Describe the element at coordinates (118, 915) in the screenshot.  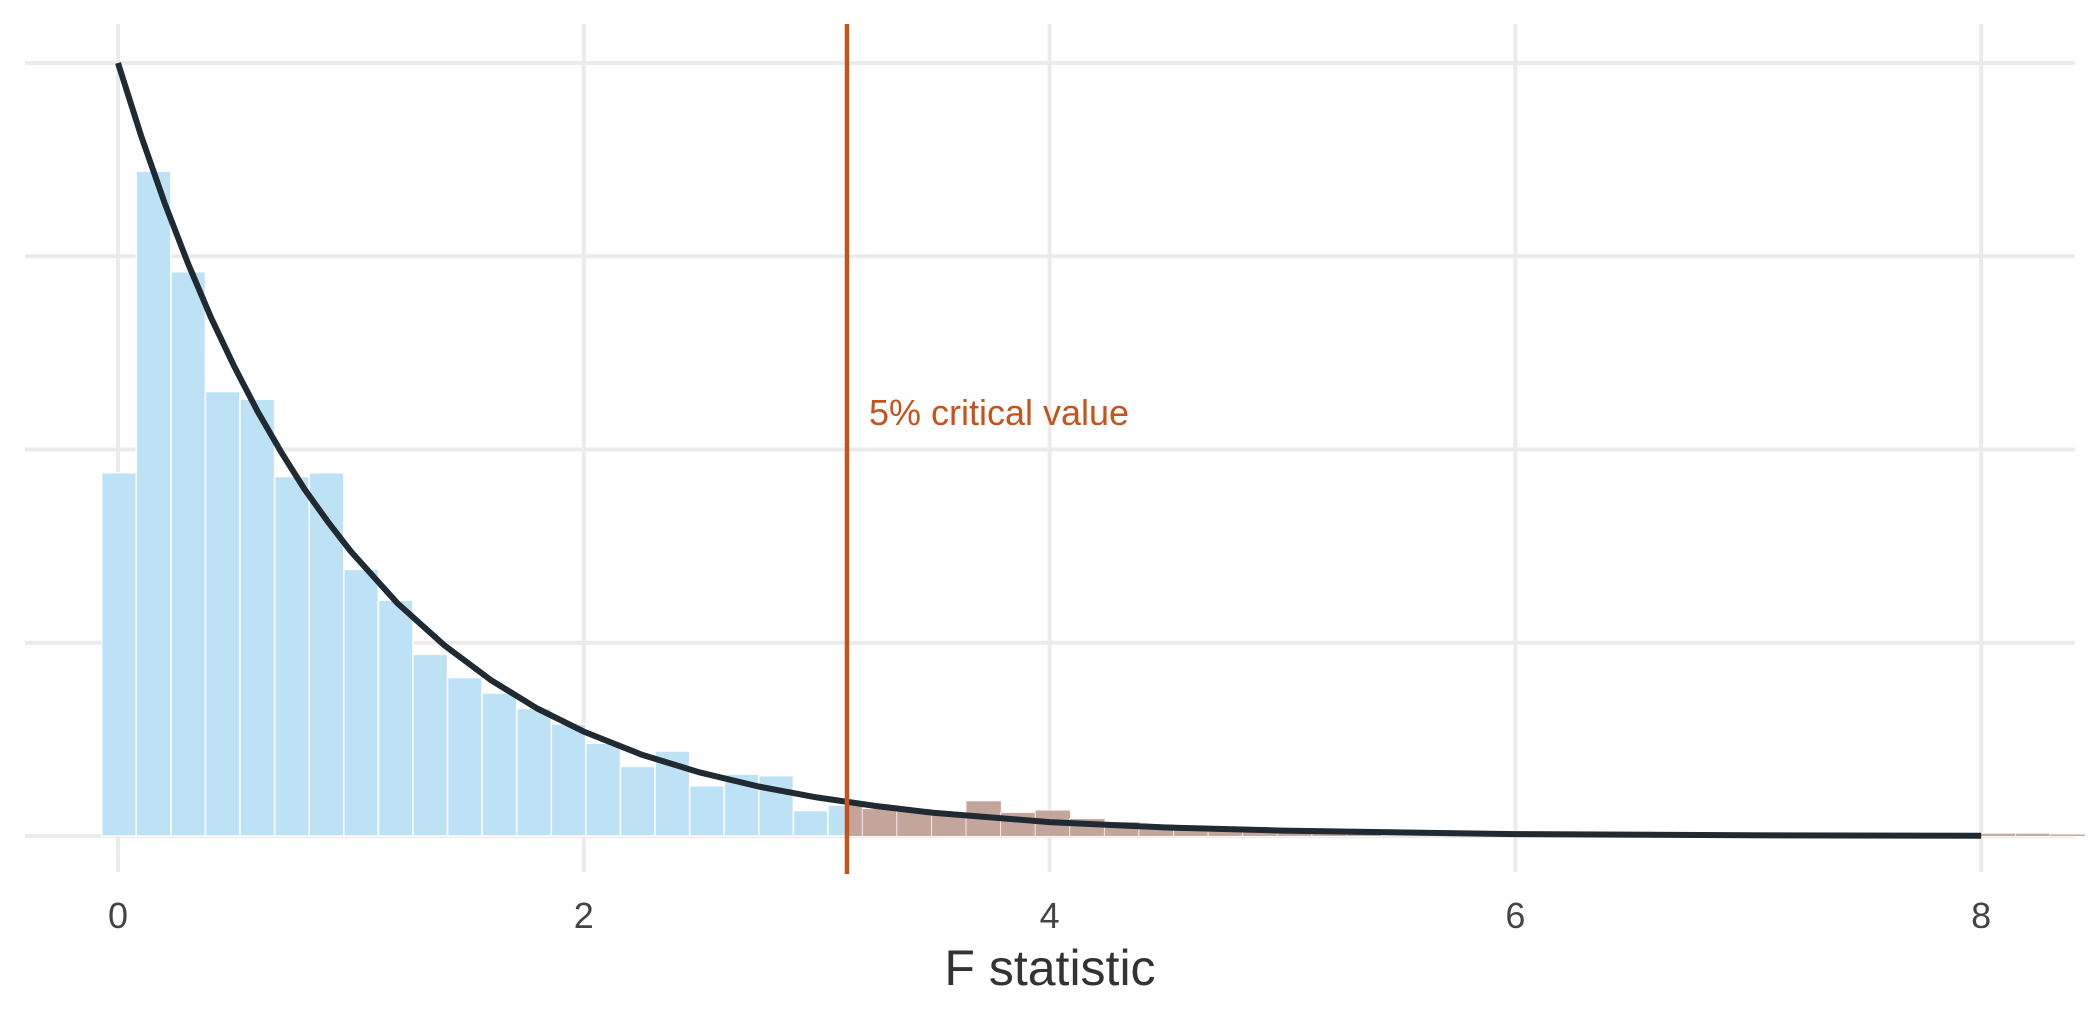
I see `x-tick-label: 0` at that location.